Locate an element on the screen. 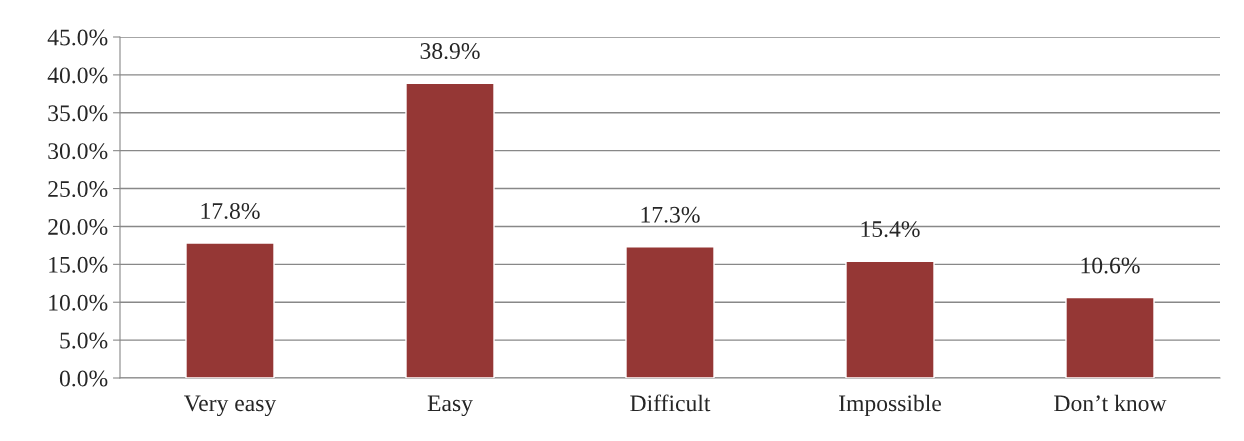 The width and height of the screenshot is (1244, 441). y-tick-label: 0.0% is located at coordinates (83, 378).